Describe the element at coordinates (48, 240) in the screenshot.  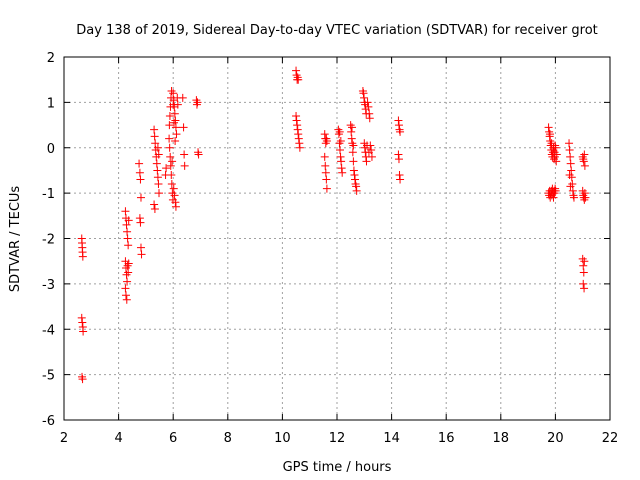
I see `y-axis-tick-labels: -6 -5 -4 -3 -2 -1 0 1 2` at that location.